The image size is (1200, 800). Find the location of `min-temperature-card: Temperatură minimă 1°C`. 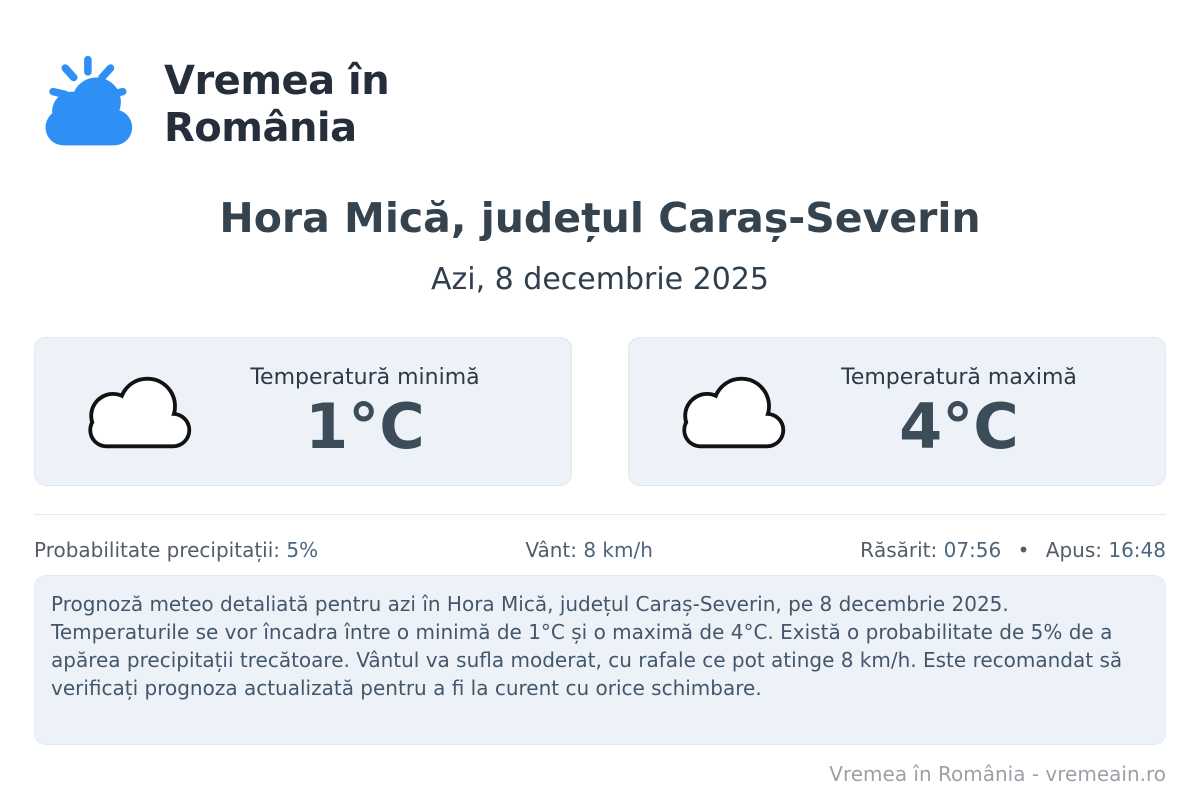

min-temperature-card: Temperatură minimă 1°C is located at coordinates (303, 411).